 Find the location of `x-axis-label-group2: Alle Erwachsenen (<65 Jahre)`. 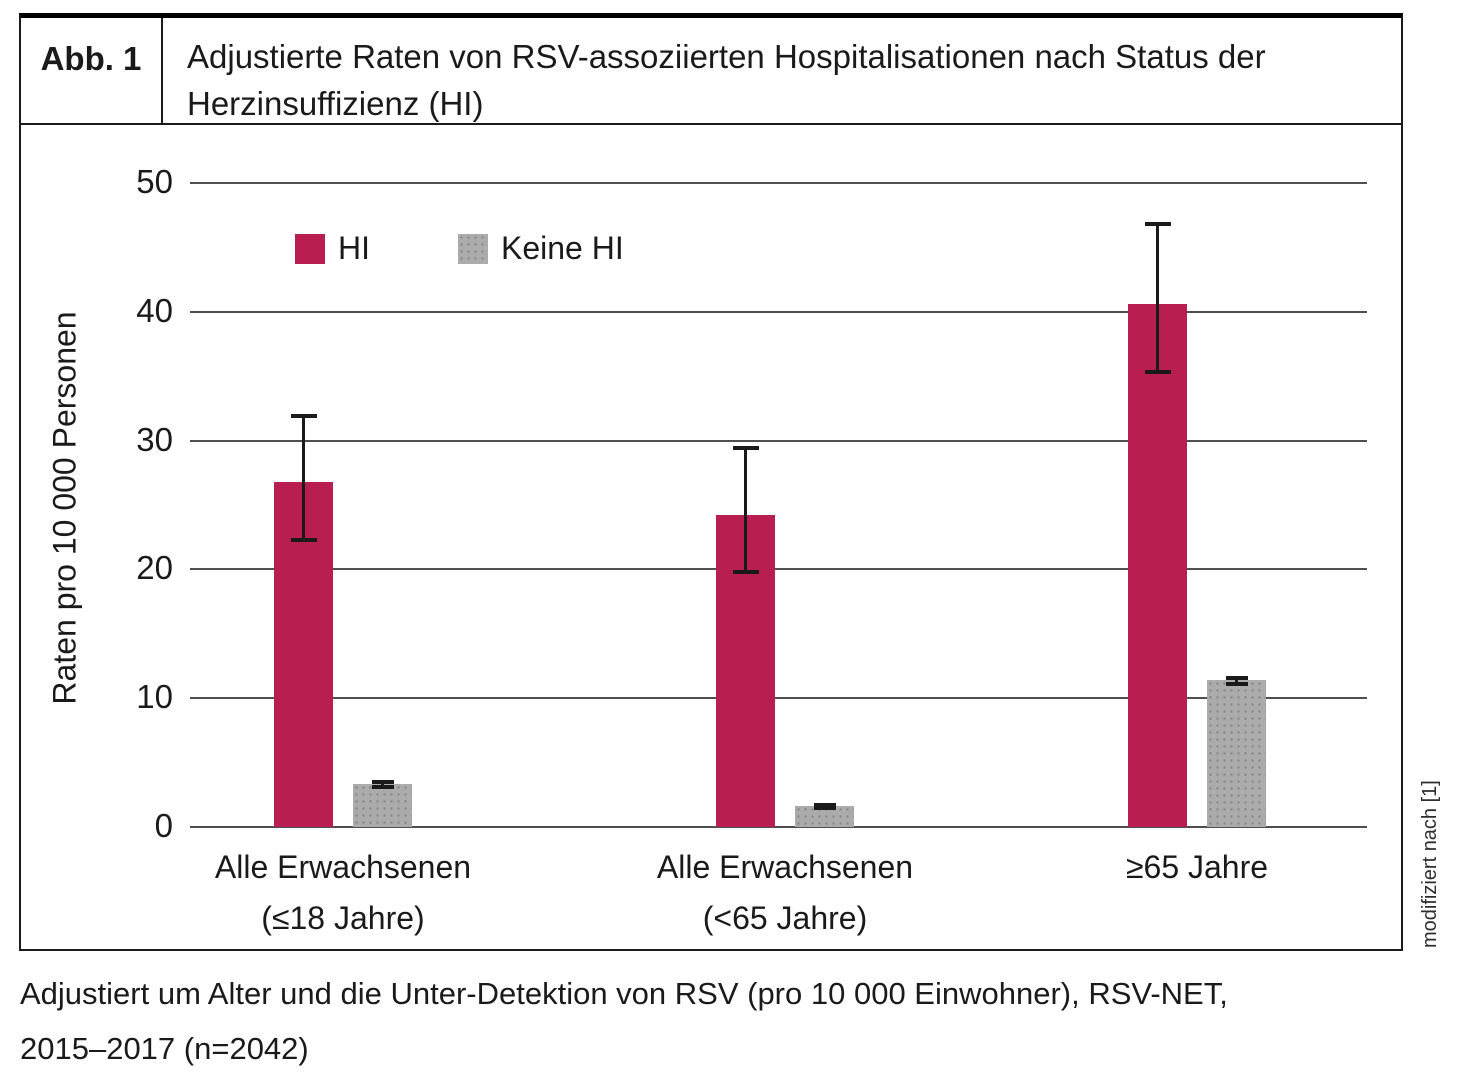

x-axis-label-group2: Alle Erwachsenen (<65 Jahre) is located at coordinates (785, 893).